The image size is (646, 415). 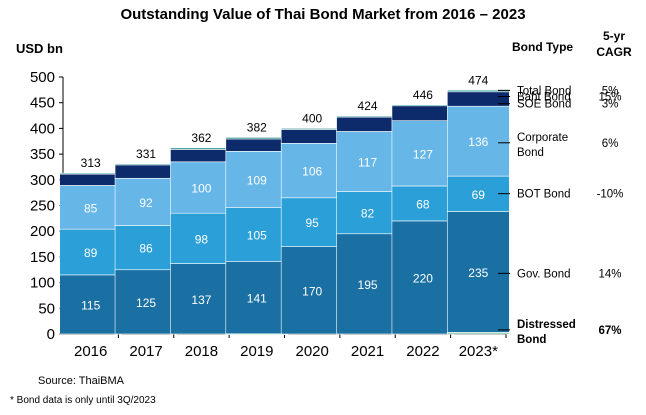 I want to click on cagr-value: 6%, so click(x=610, y=144).